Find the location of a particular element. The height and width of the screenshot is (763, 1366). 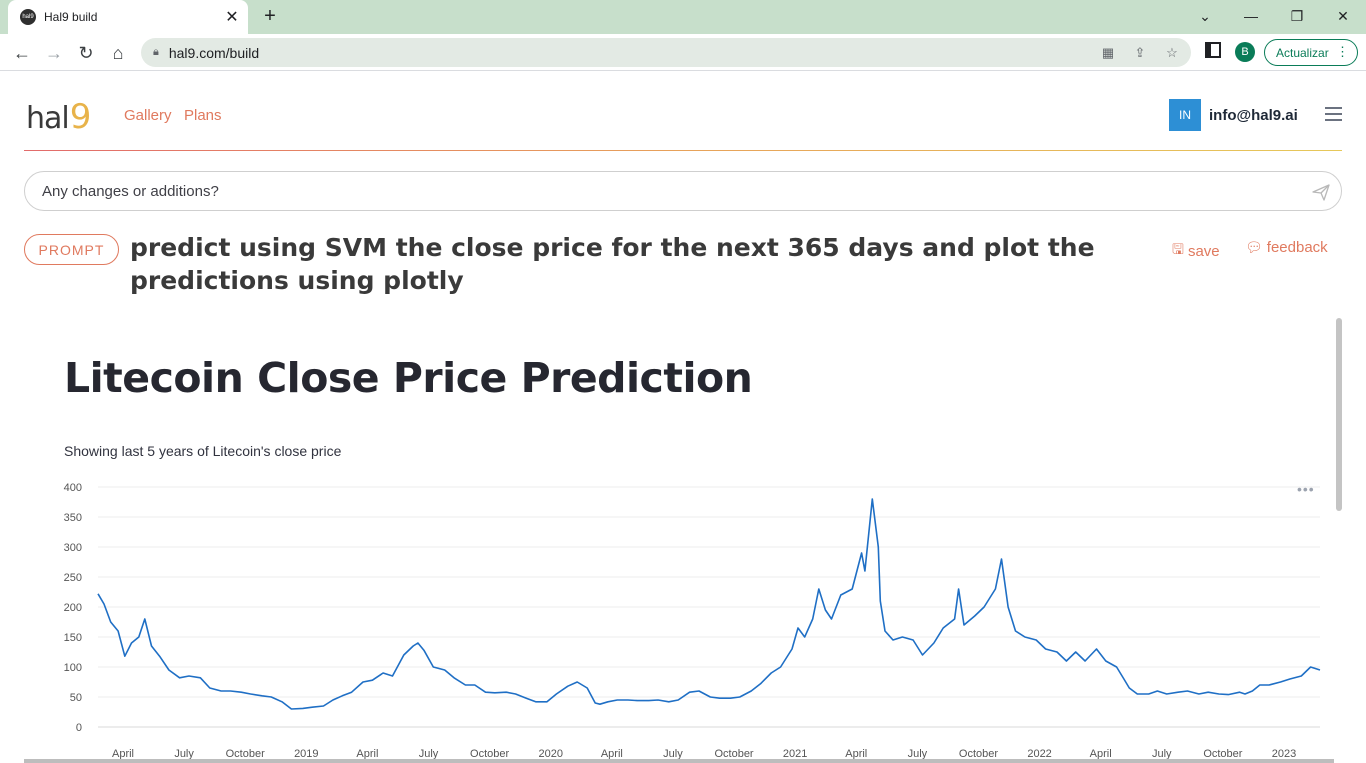

new-tab-icon: + is located at coordinates (270, 15).